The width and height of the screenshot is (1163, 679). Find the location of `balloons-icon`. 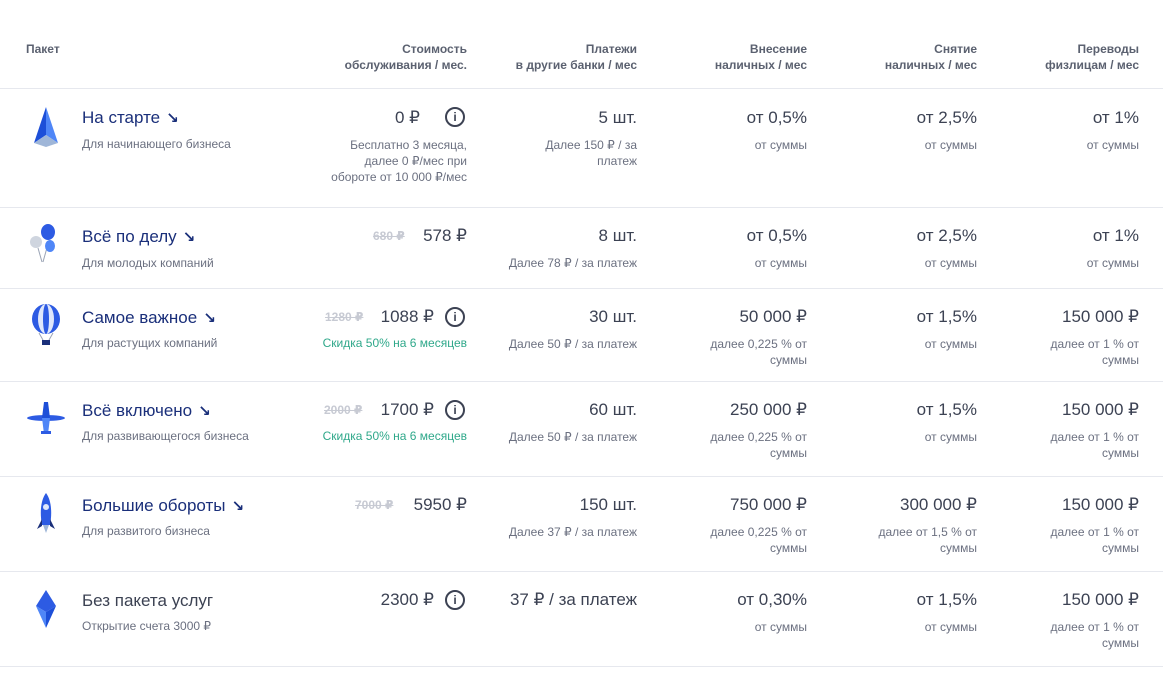

balloons-icon is located at coordinates (42, 243).